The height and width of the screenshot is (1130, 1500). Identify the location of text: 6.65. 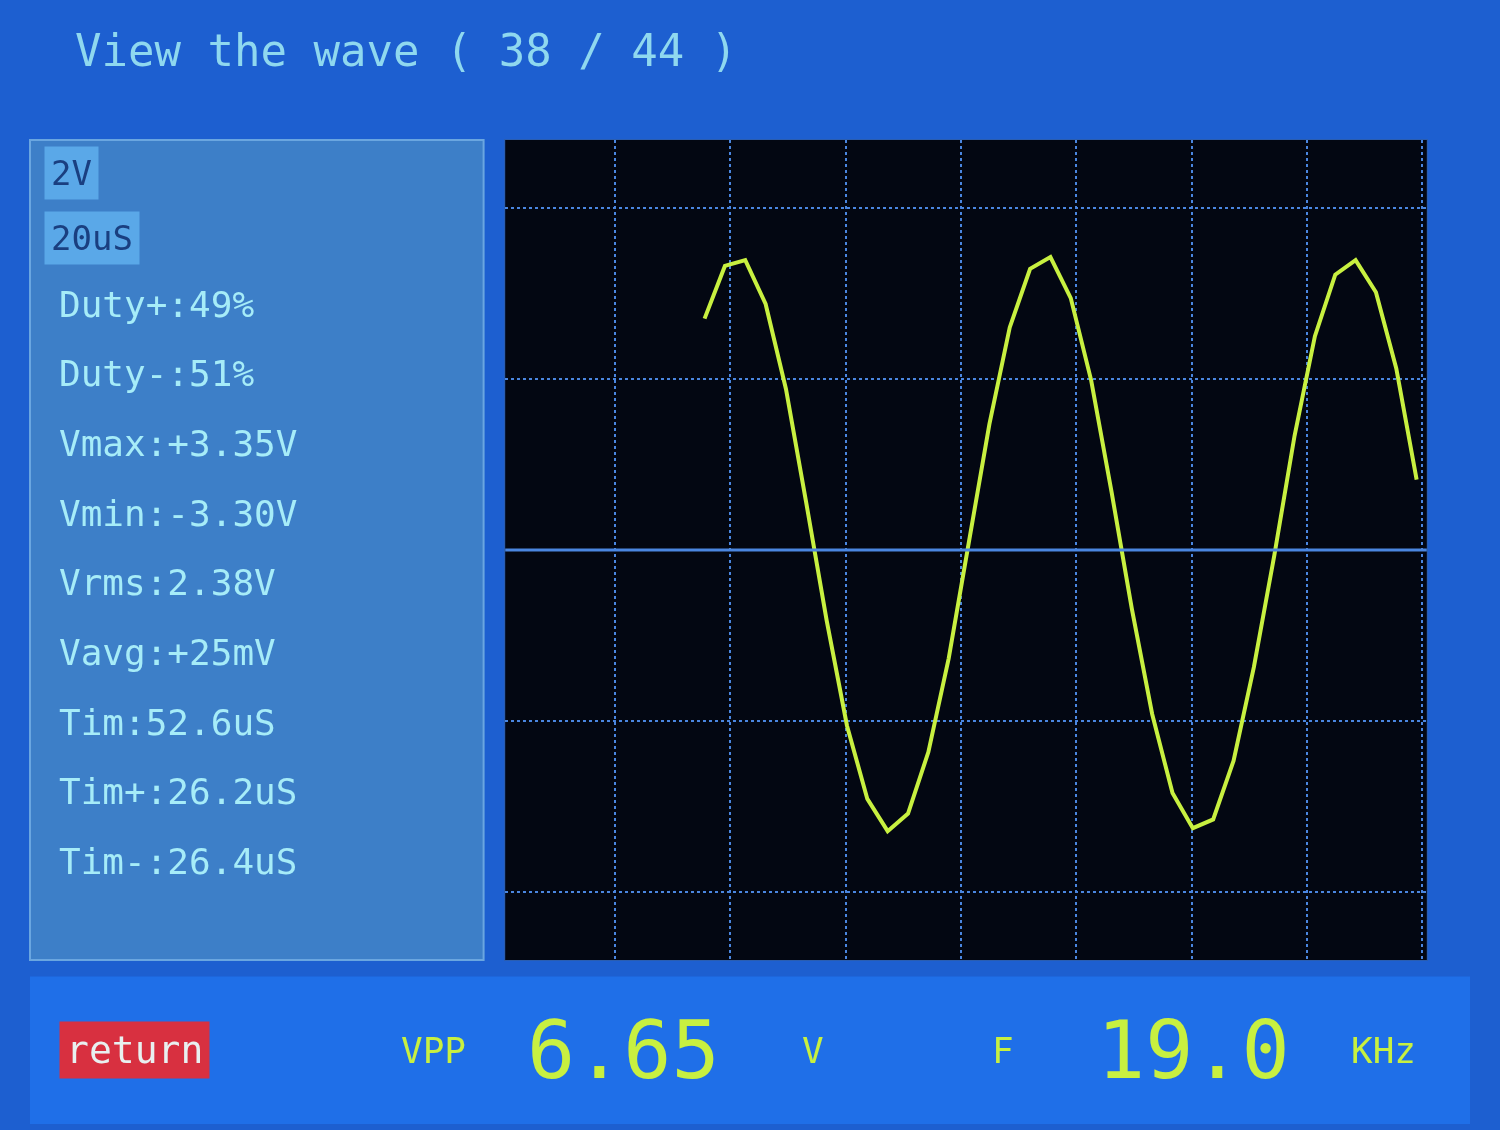
(623, 1050).